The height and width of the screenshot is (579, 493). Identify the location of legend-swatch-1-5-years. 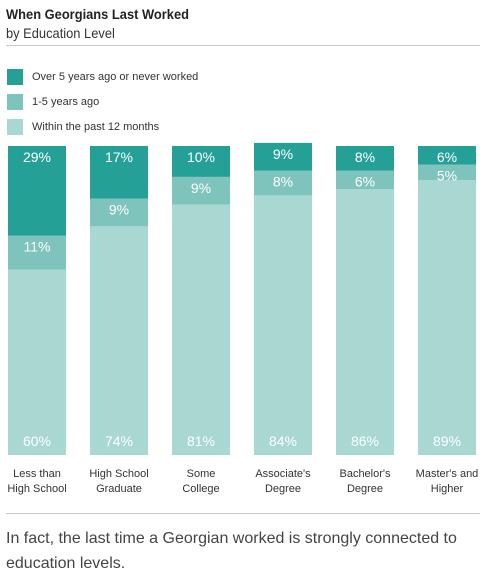
(15, 101).